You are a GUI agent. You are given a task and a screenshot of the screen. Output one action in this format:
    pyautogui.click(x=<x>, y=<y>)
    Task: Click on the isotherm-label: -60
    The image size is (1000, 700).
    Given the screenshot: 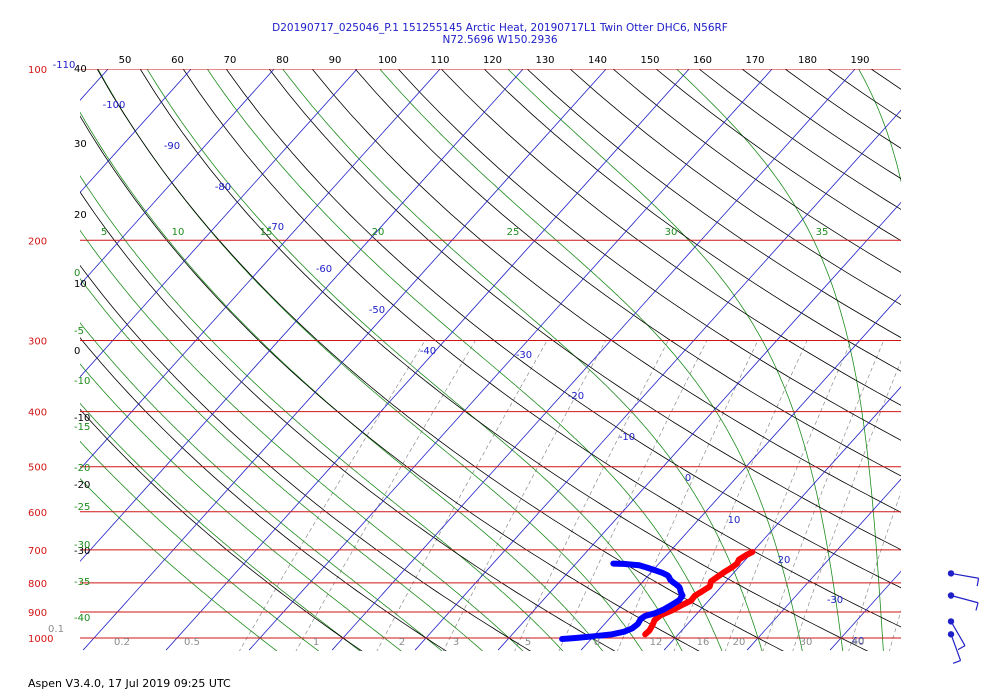 What is the action you would take?
    pyautogui.click(x=324, y=269)
    